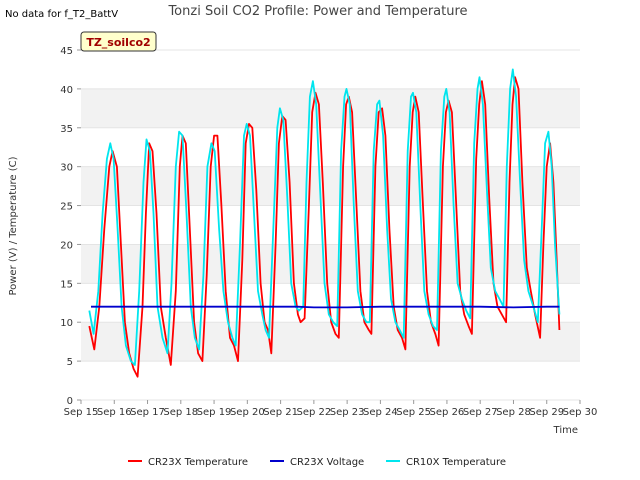  I want to click on site-badge-label: TZ_soilco2, so click(118, 42).